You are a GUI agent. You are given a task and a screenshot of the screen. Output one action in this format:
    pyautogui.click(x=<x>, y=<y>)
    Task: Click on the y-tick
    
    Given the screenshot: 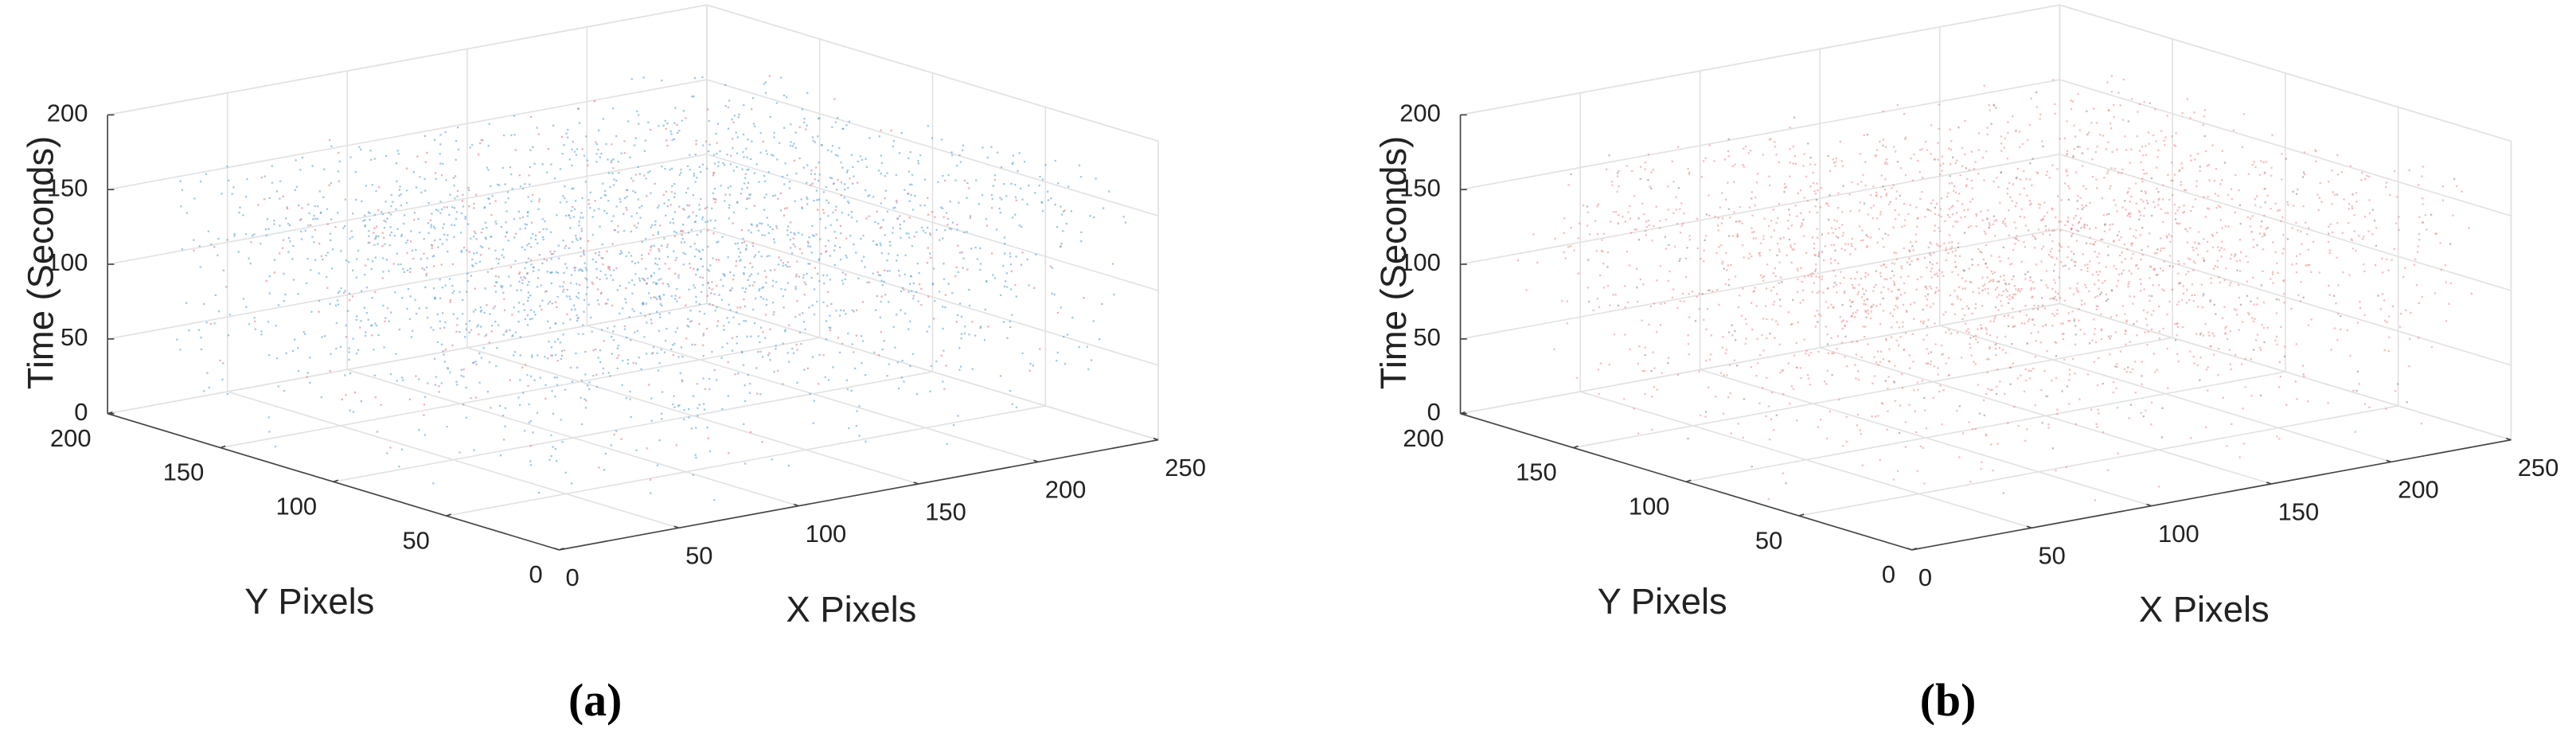 What is the action you would take?
    pyautogui.click(x=1688, y=481)
    